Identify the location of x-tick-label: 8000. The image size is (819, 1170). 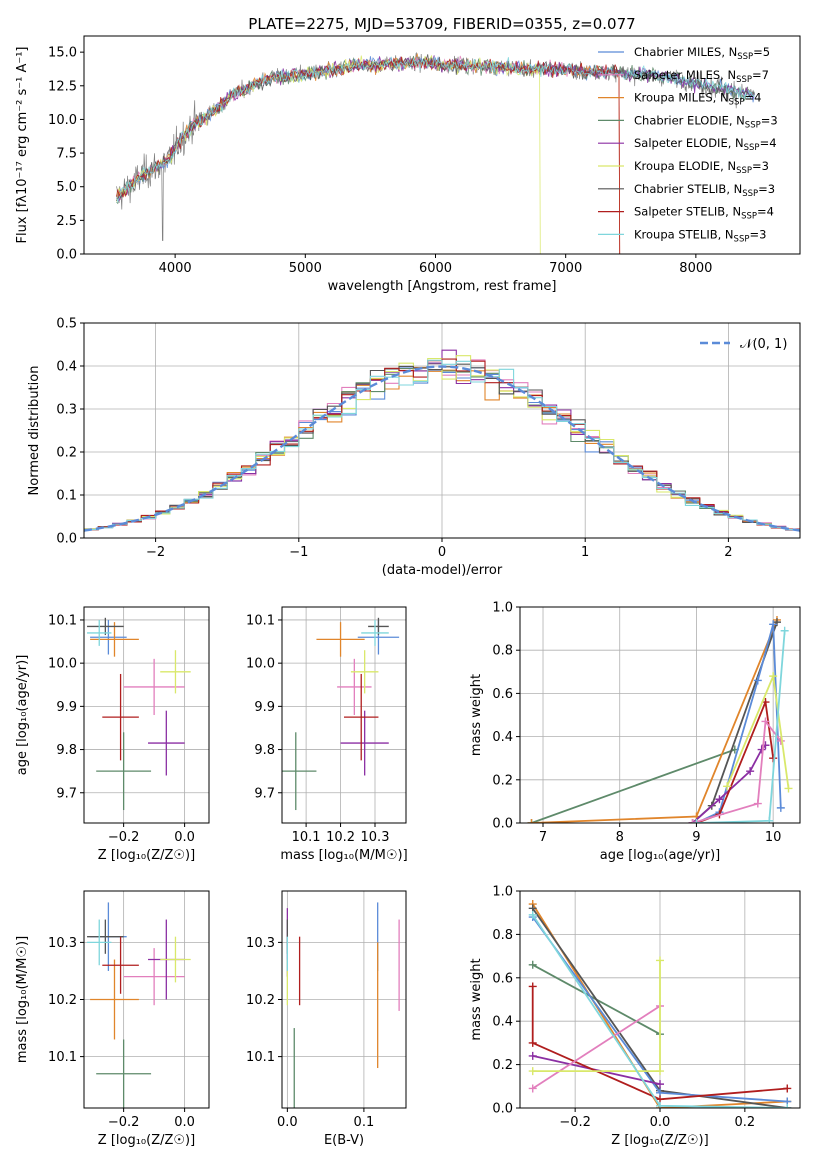
(695, 268).